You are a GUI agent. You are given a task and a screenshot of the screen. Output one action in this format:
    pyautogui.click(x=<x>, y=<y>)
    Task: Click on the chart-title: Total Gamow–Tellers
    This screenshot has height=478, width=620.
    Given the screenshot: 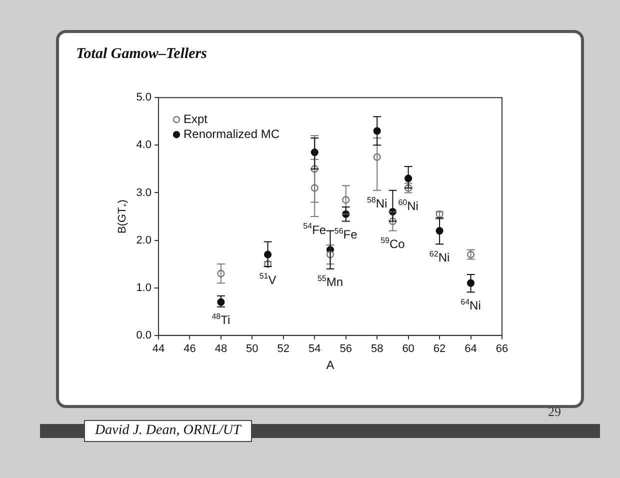 What is the action you would take?
    pyautogui.click(x=141, y=54)
    